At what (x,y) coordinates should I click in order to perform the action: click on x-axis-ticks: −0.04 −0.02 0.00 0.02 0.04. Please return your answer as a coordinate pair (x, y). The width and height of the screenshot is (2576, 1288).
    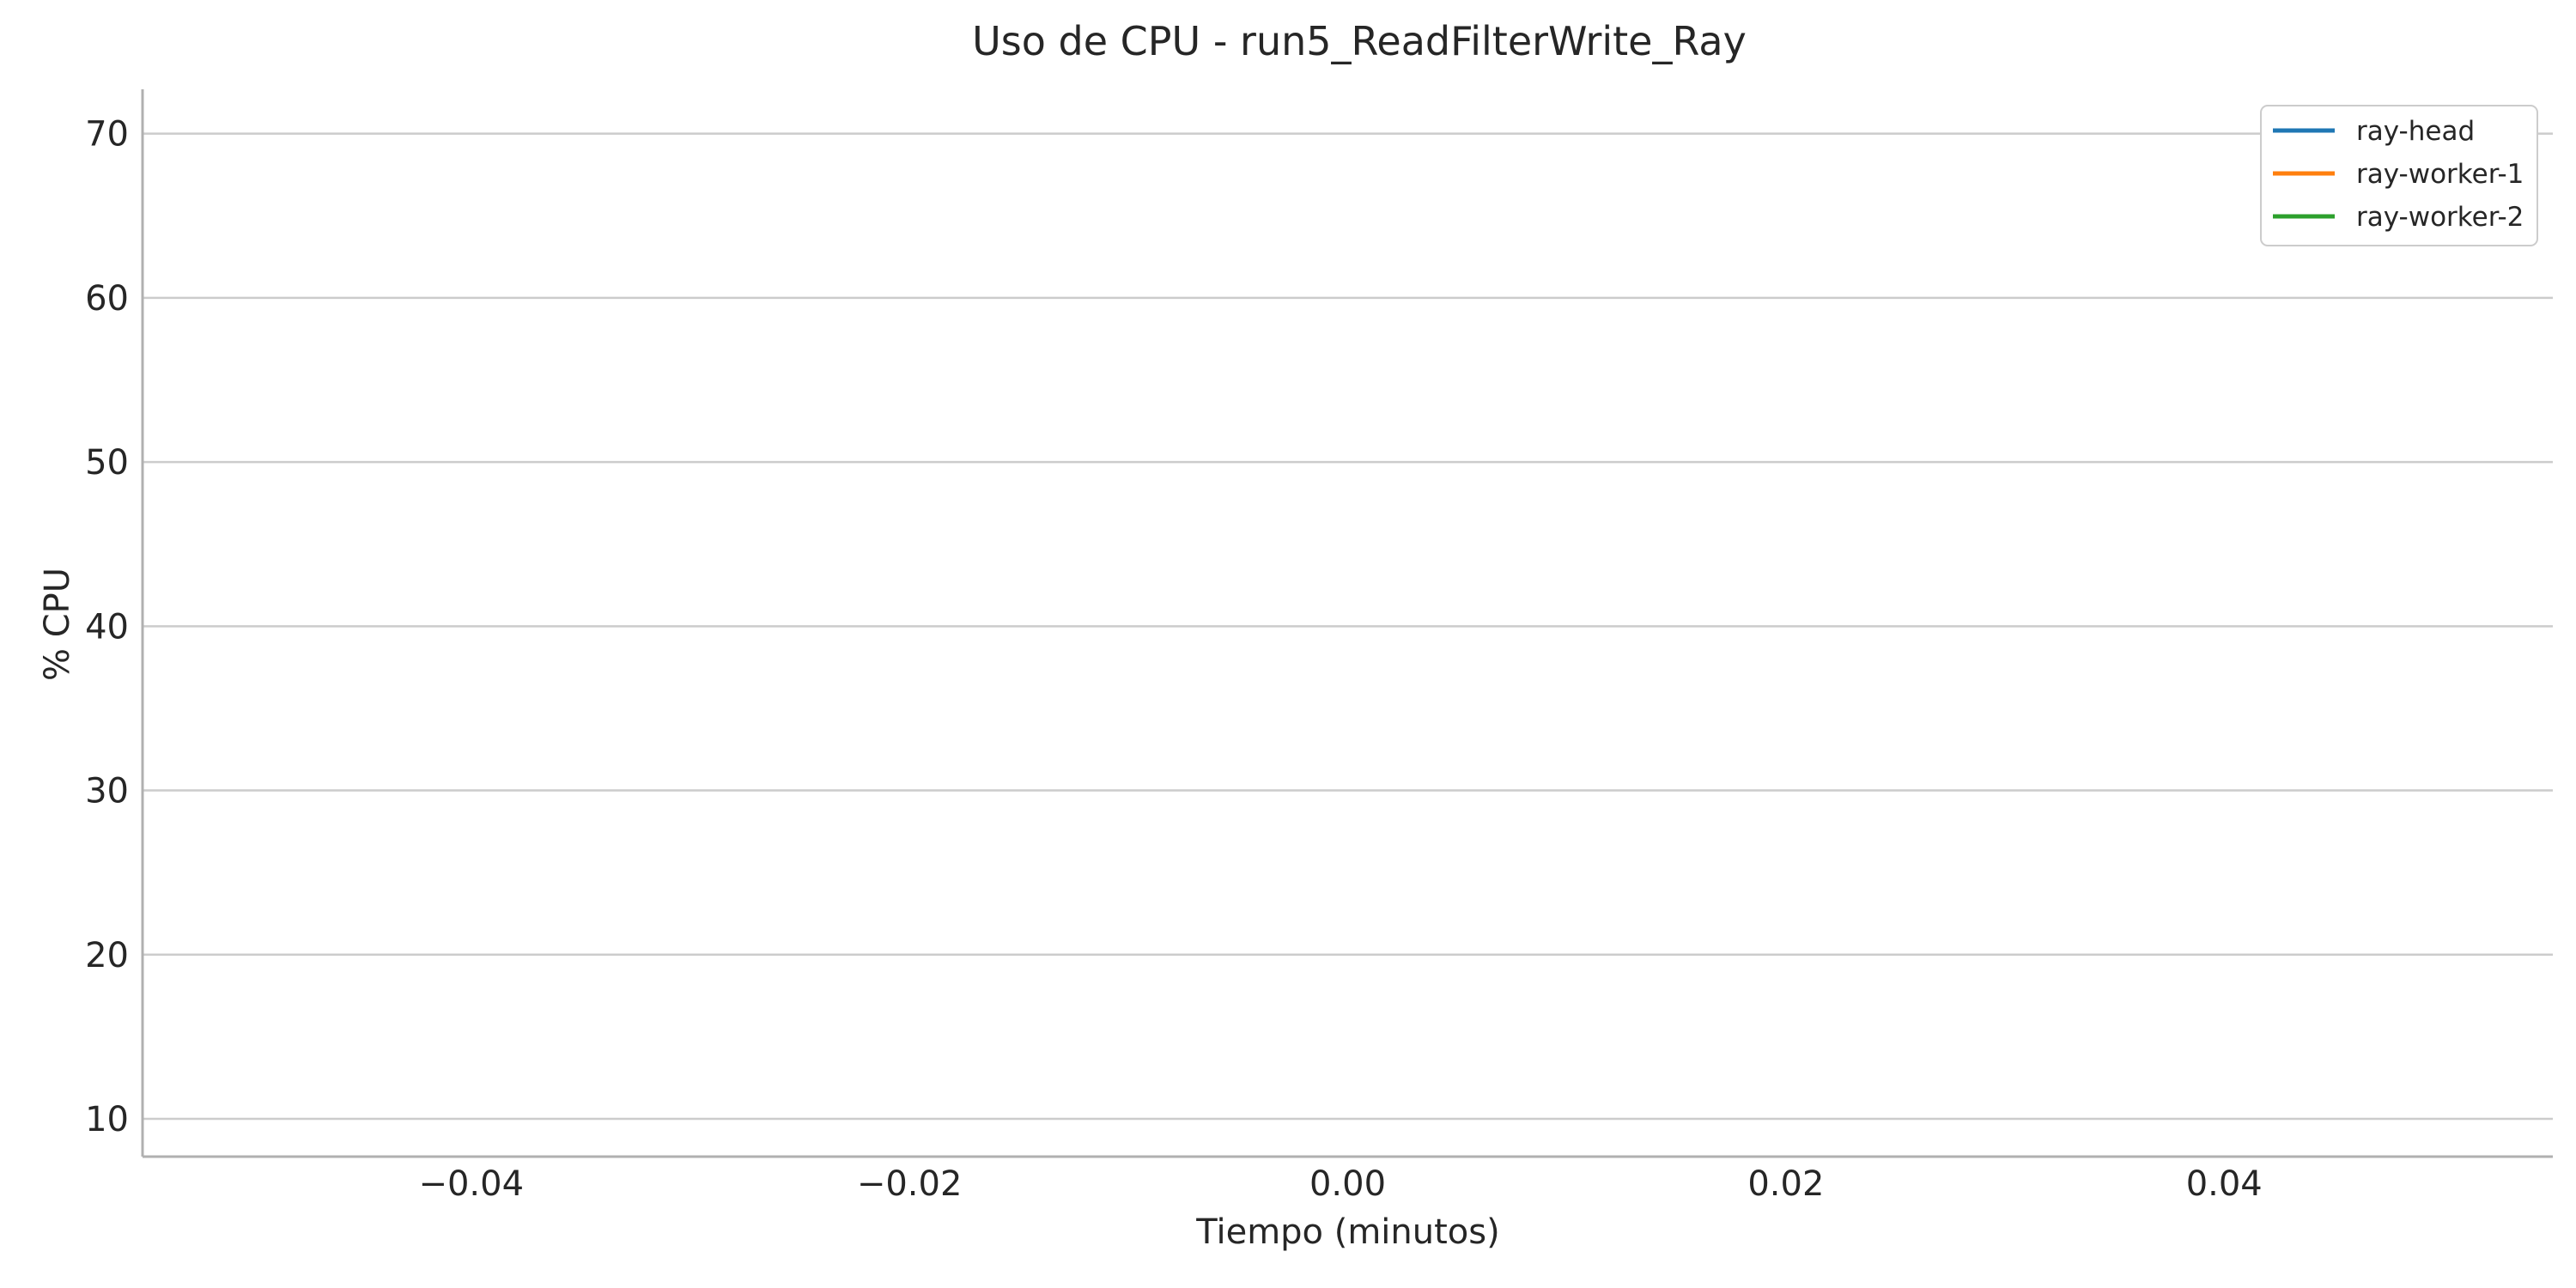
    Looking at the image, I should click on (1340, 1184).